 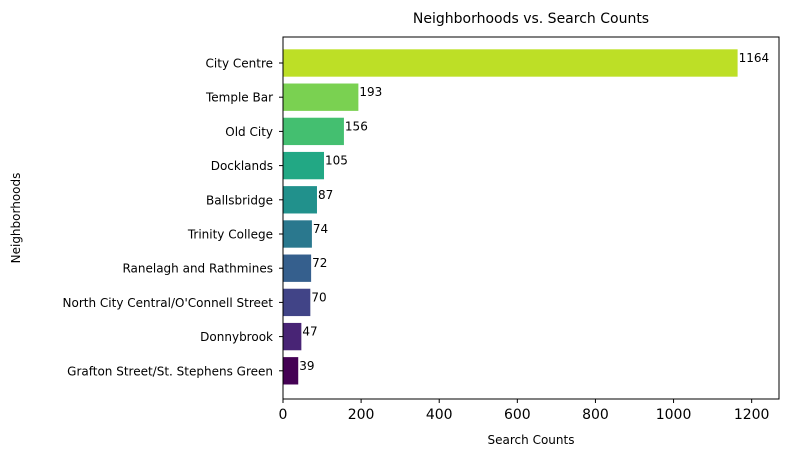 I want to click on x-tick-label: 0, so click(x=283, y=415).